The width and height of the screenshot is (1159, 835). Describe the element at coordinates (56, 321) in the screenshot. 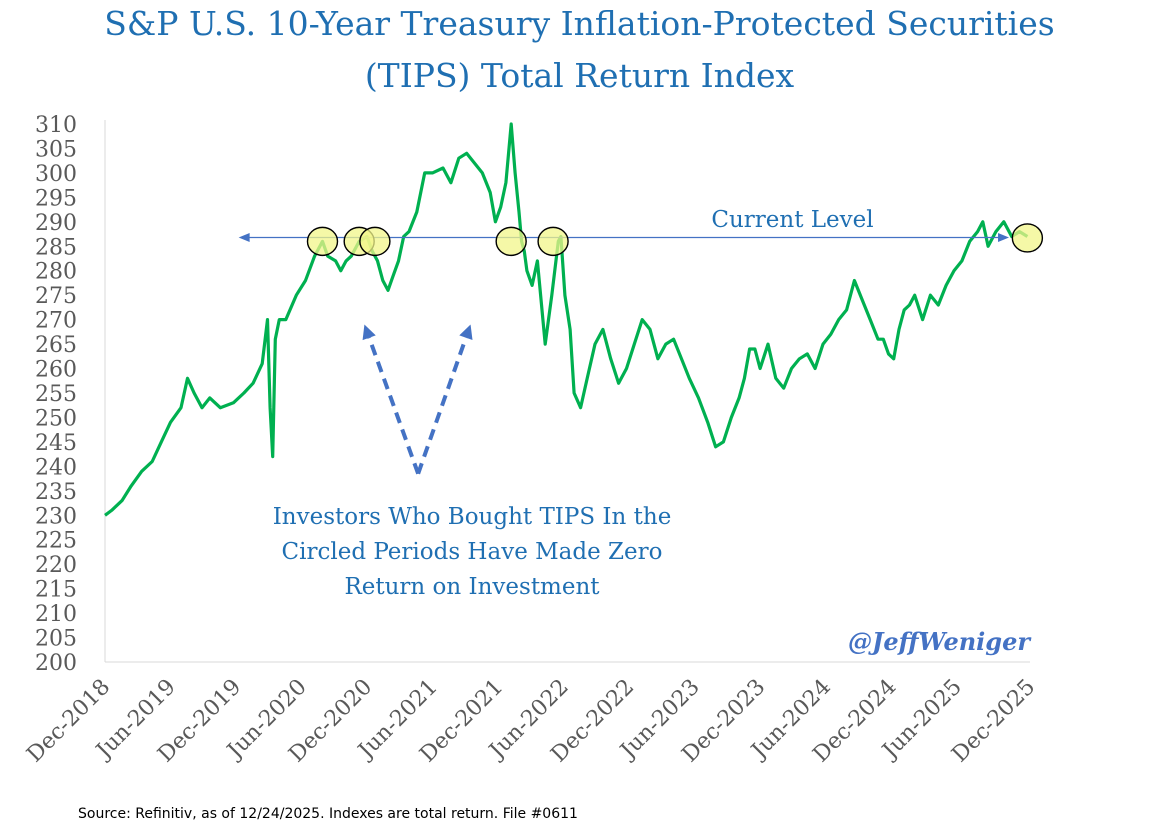

I see `y-tick-label: 270` at that location.